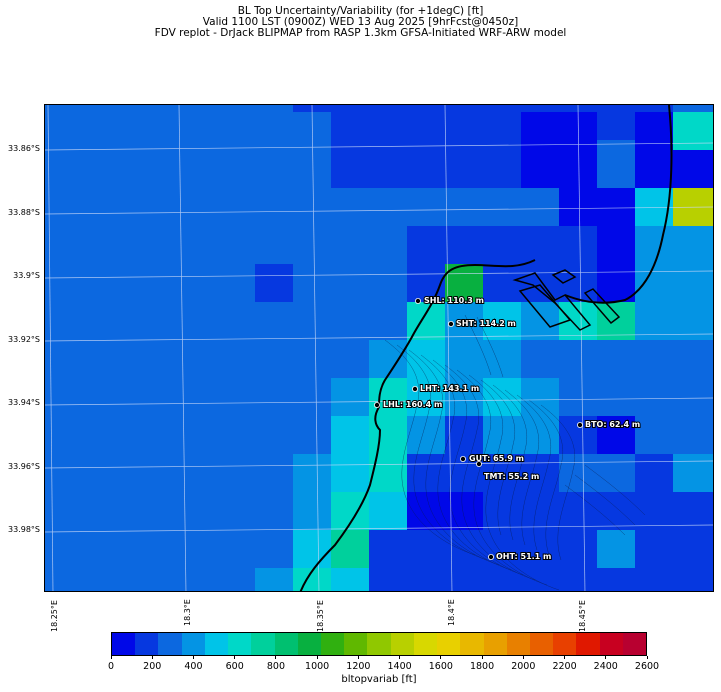 This screenshot has width=721, height=692. Describe the element at coordinates (234, 666) in the screenshot. I see `colorbar-tick-label: 600` at that location.